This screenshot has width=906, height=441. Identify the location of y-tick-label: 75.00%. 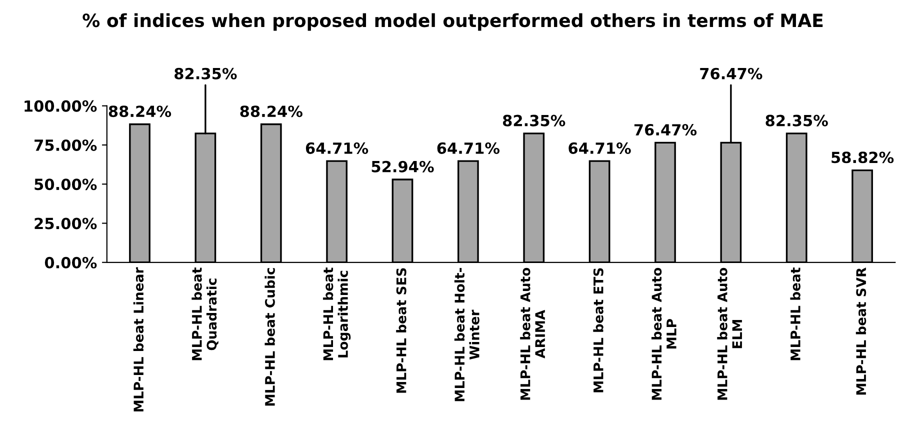
(65, 145).